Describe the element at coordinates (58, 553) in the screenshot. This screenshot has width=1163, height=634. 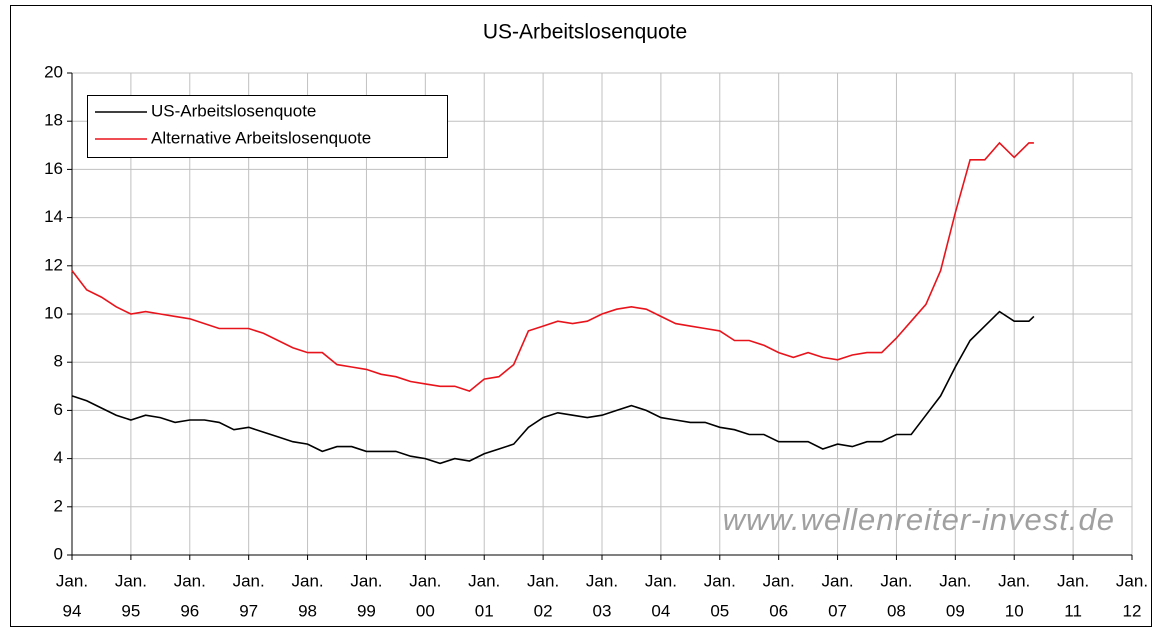
I see `y-tick-label: 0` at that location.